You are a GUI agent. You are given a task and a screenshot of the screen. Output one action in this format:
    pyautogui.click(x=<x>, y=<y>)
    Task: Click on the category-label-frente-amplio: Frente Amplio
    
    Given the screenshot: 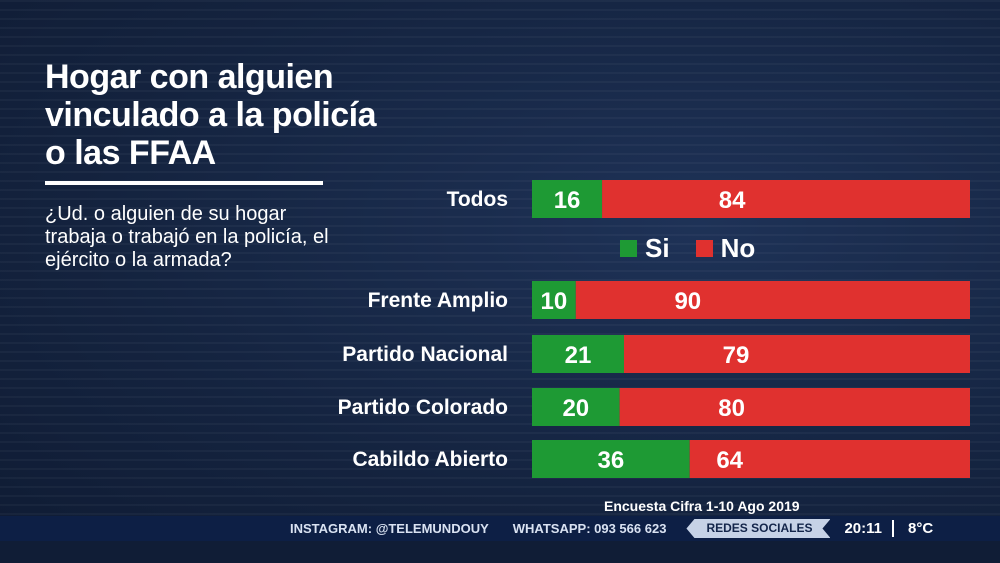 What is the action you would take?
    pyautogui.click(x=438, y=300)
    